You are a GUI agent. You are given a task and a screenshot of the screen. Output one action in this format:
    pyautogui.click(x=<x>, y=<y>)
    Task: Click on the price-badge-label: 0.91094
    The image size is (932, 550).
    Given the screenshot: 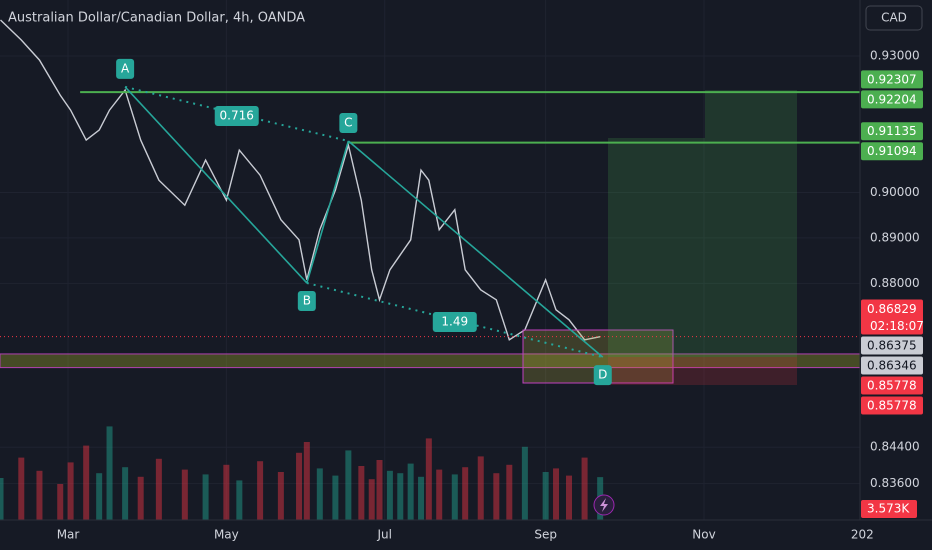 What is the action you would take?
    pyautogui.click(x=892, y=151)
    